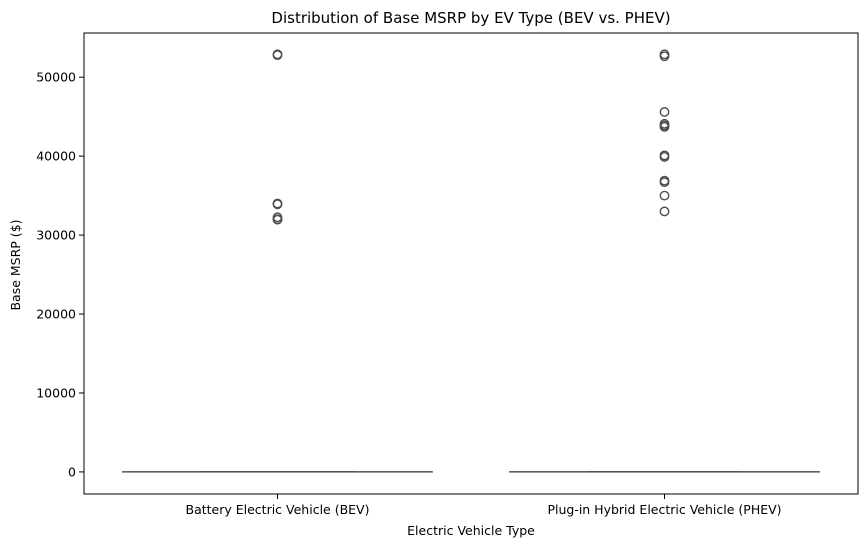 The image size is (868, 547). I want to click on y-tick-label: 50000, so click(56, 77).